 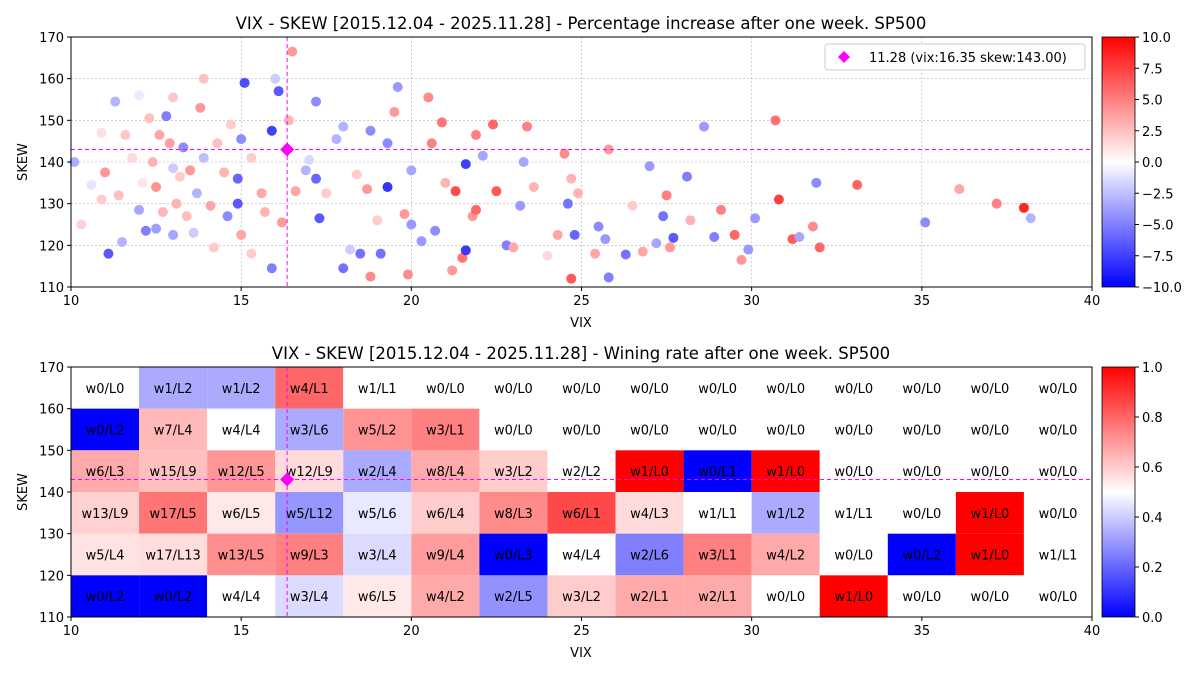 What do you see at coordinates (173, 431) in the screenshot?
I see `heatmap-cell-label: w7/L4` at bounding box center [173, 431].